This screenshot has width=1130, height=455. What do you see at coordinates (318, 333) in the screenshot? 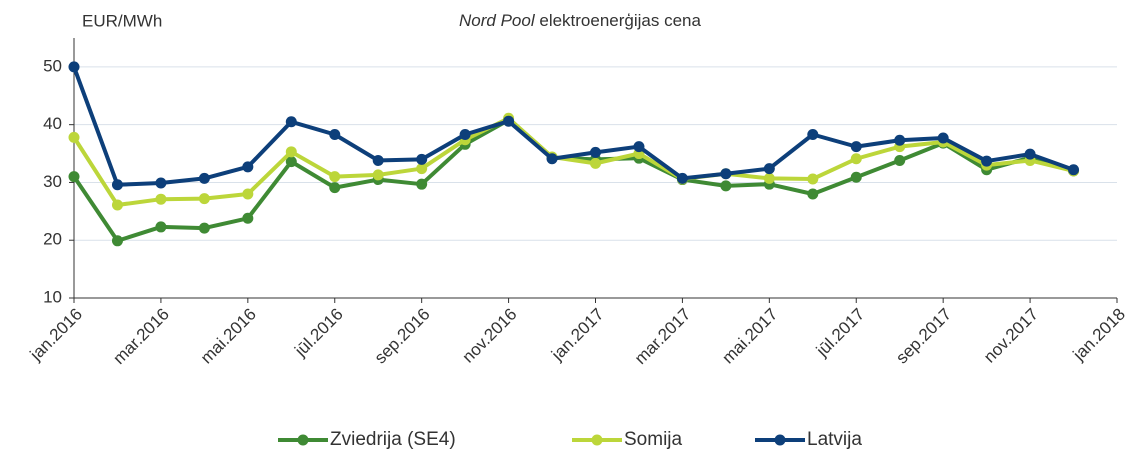
I see `x-tick-label: jūl.2016` at bounding box center [318, 333].